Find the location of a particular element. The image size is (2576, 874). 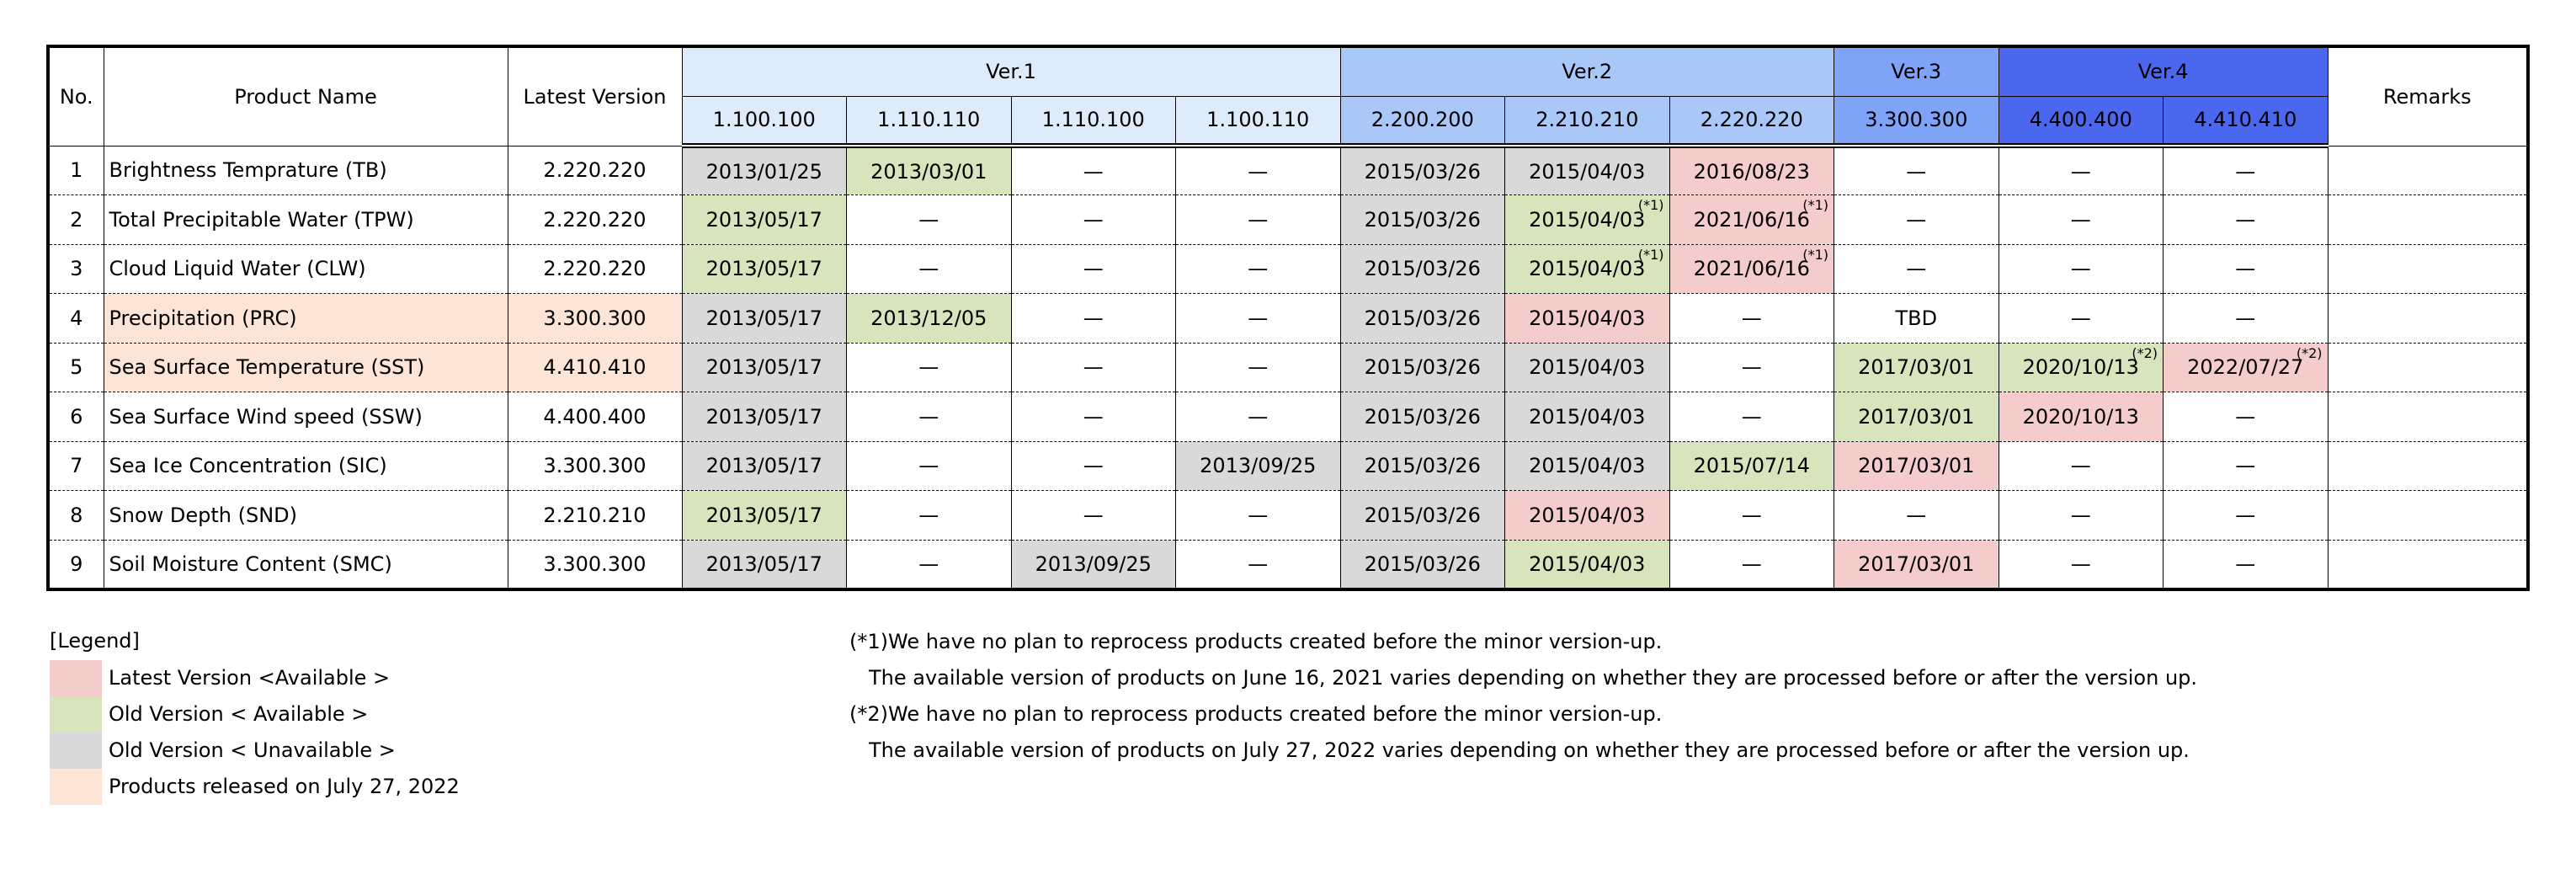

version-cell: 2020/10/13 is located at coordinates (2081, 417).